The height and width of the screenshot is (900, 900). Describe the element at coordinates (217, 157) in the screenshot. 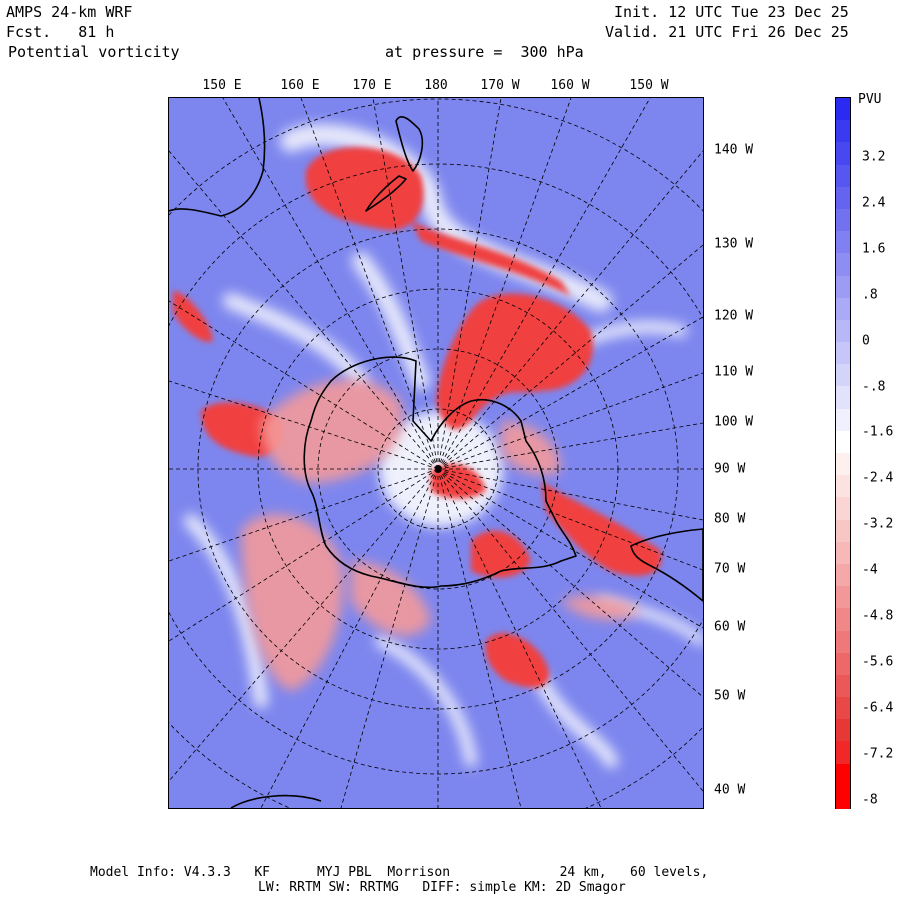

I see `australia-coast` at that location.